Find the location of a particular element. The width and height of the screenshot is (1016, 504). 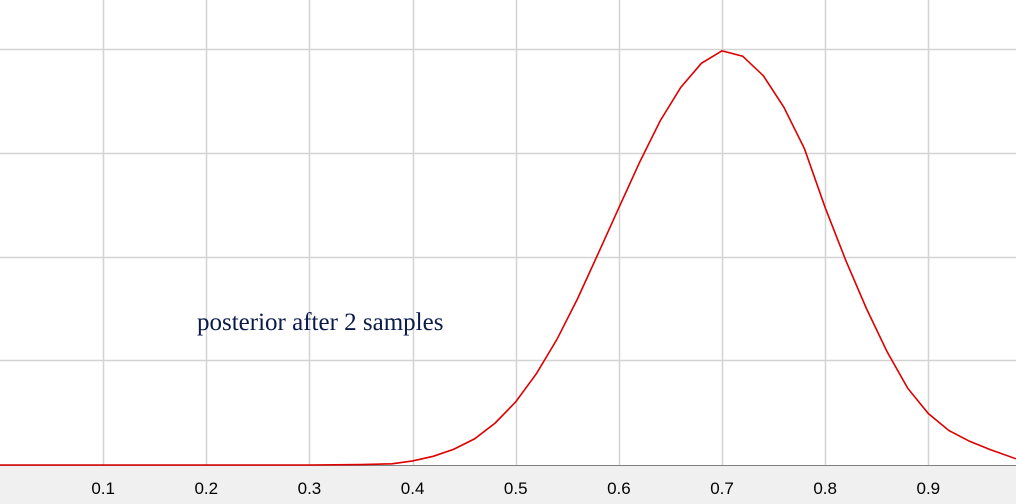

x-tick-label: 0.4 is located at coordinates (413, 488).